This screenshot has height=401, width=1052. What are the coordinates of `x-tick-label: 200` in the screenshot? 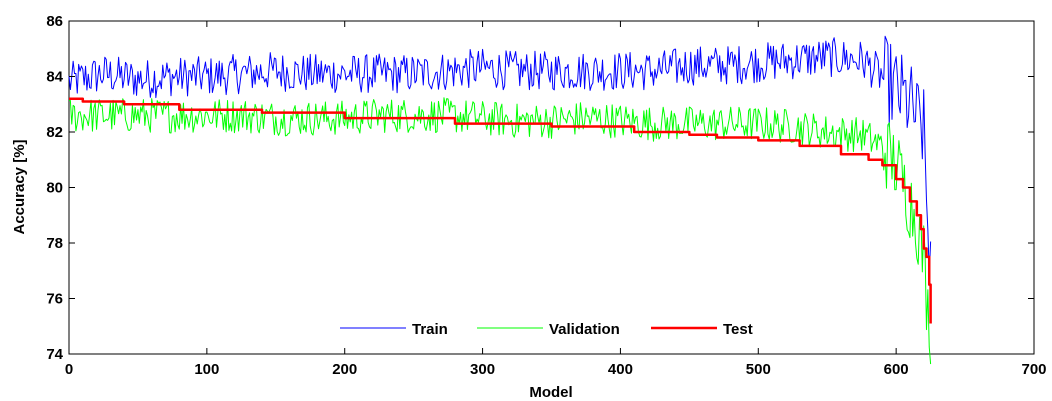 It's located at (344, 369).